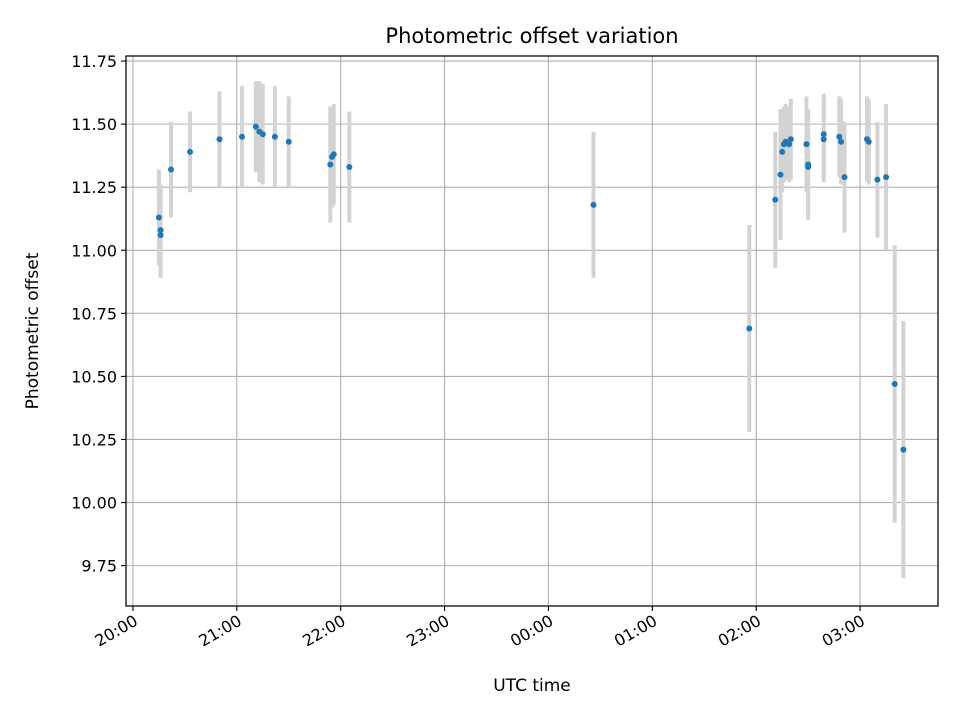 The width and height of the screenshot is (960, 720). Describe the element at coordinates (94, 313) in the screenshot. I see `y-tick-label: 10.75` at that location.